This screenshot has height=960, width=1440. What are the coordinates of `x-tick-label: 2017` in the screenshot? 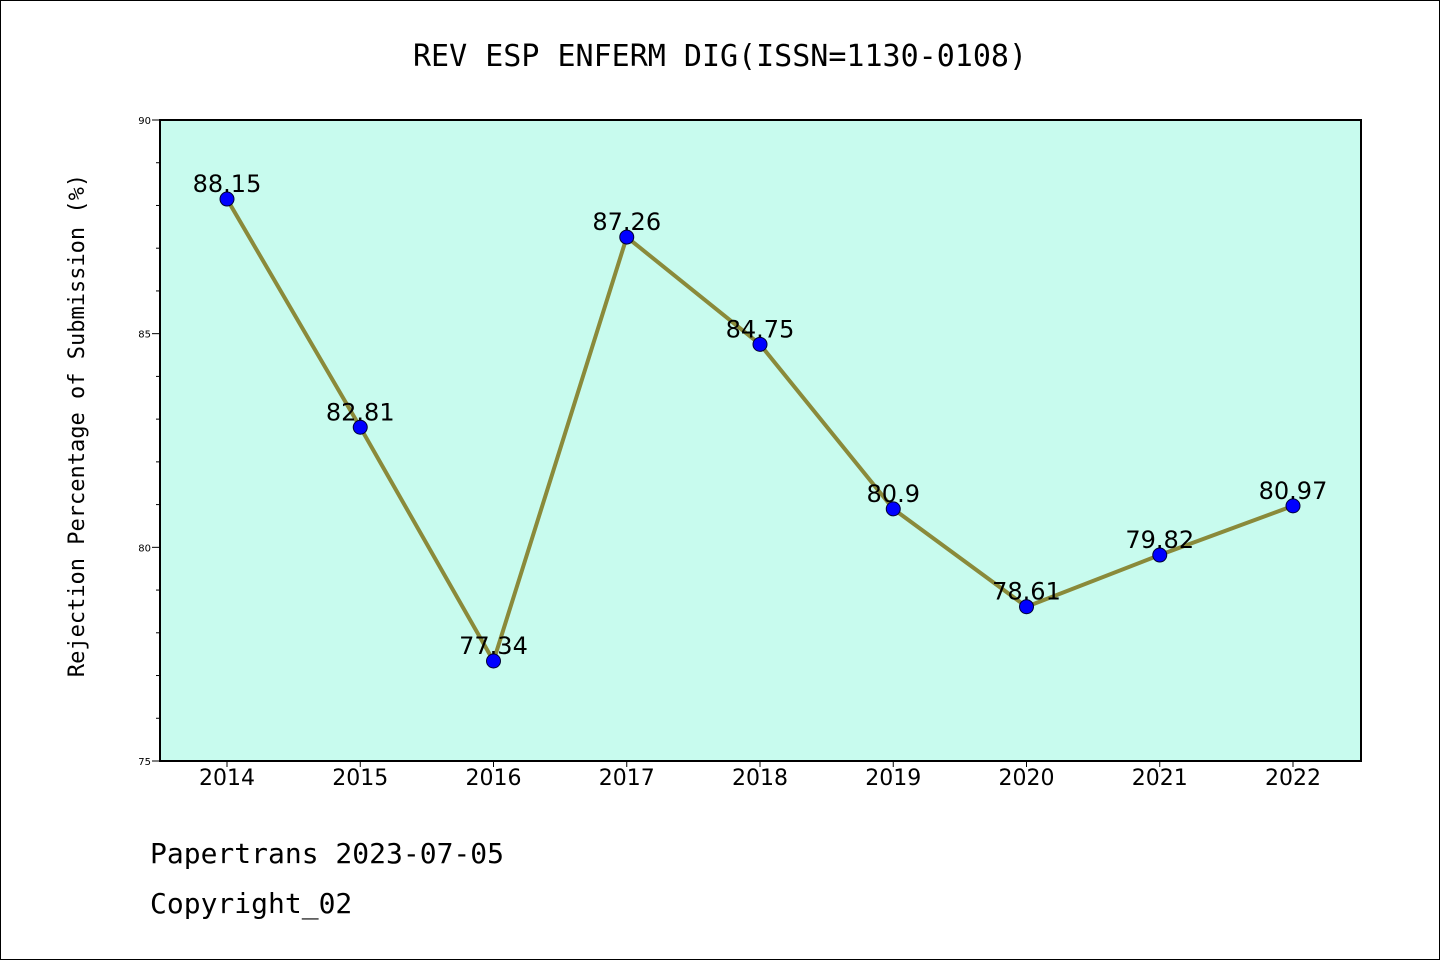 It's located at (627, 778).